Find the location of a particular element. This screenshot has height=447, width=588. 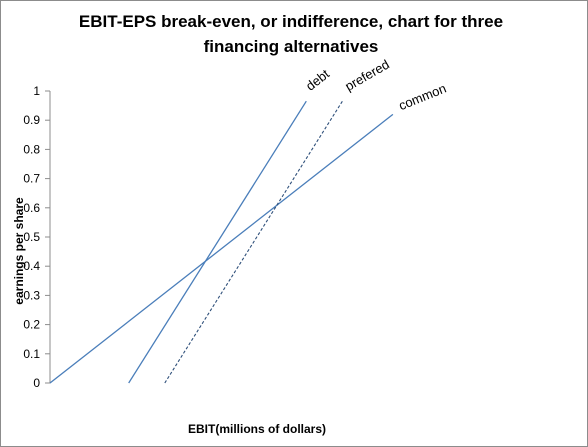

y-tick-label: 0.2 is located at coordinates (31, 325).